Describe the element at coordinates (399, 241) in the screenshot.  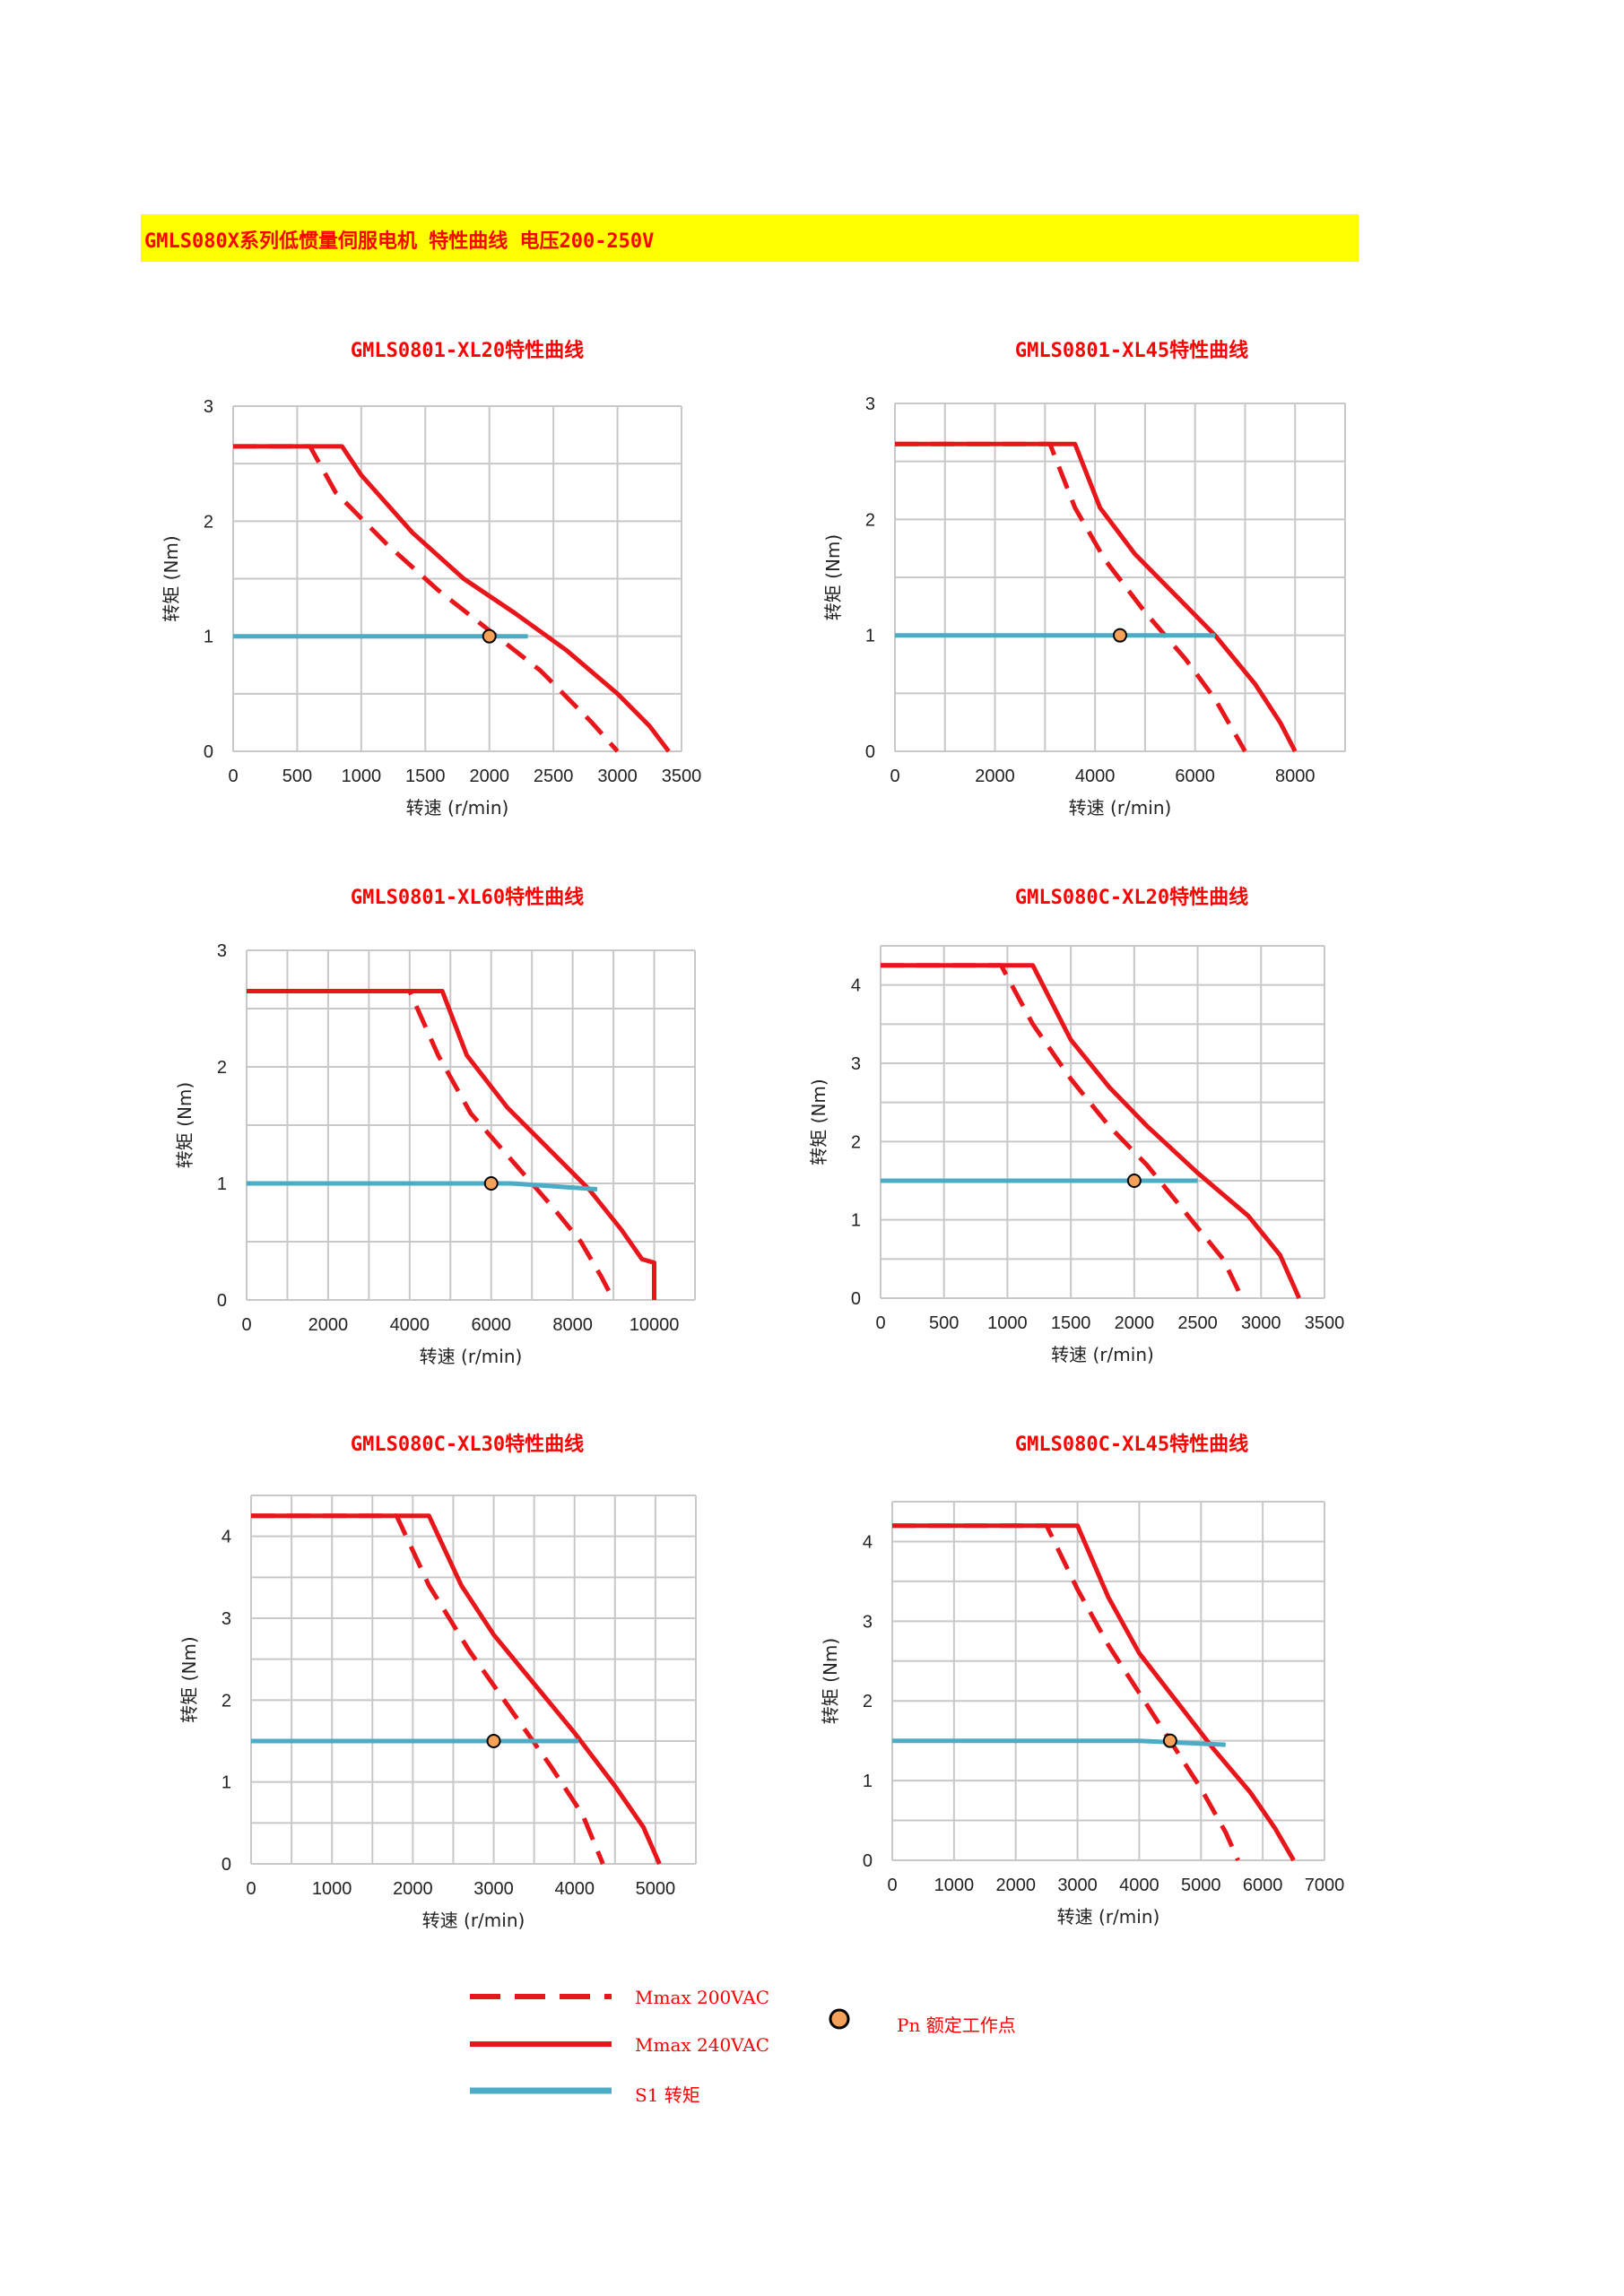
I see `page-title: GMLS080X系列低惯量伺服电机 特性曲线 电压200-250V` at that location.